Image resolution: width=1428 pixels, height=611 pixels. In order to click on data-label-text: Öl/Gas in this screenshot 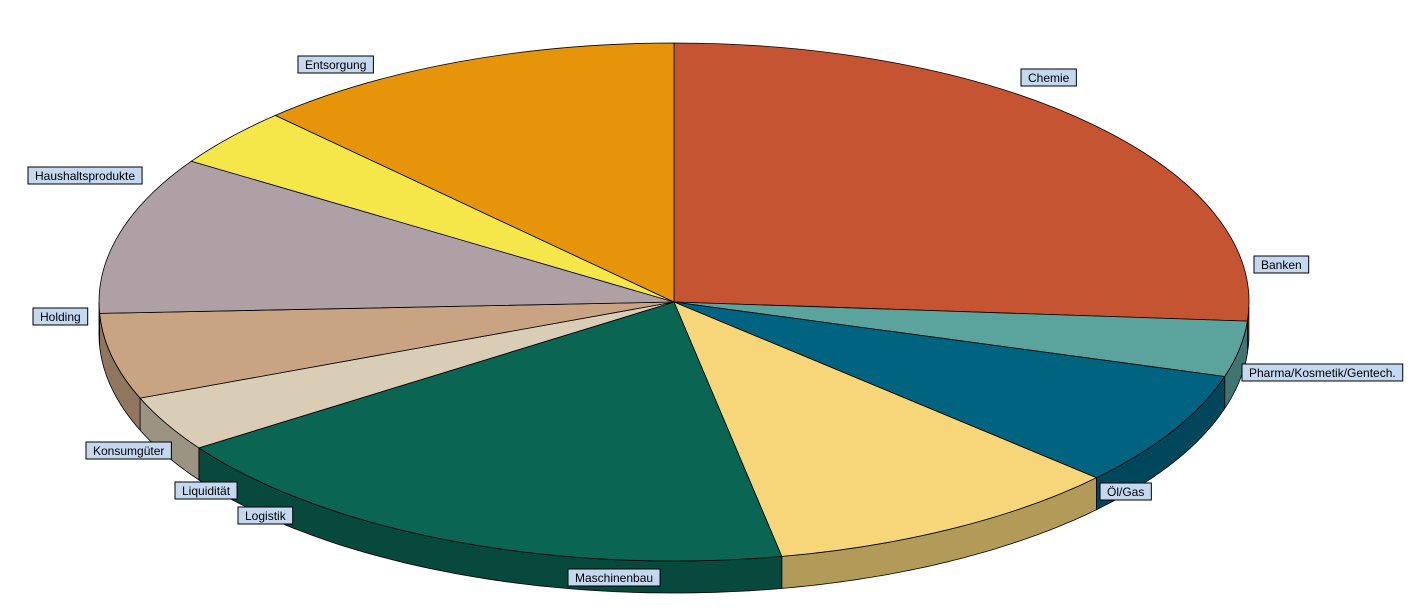, I will do `click(1125, 492)`.